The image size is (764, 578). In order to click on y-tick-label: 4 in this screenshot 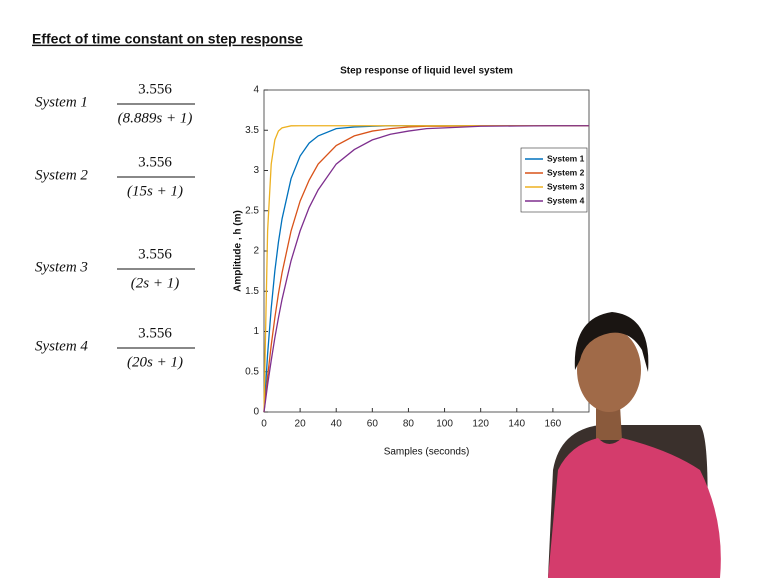, I will do `click(256, 90)`.